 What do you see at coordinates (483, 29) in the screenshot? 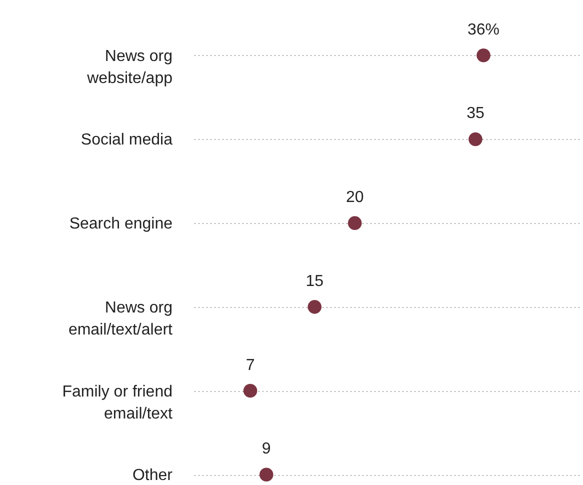
I see `data-label: 36%` at bounding box center [483, 29].